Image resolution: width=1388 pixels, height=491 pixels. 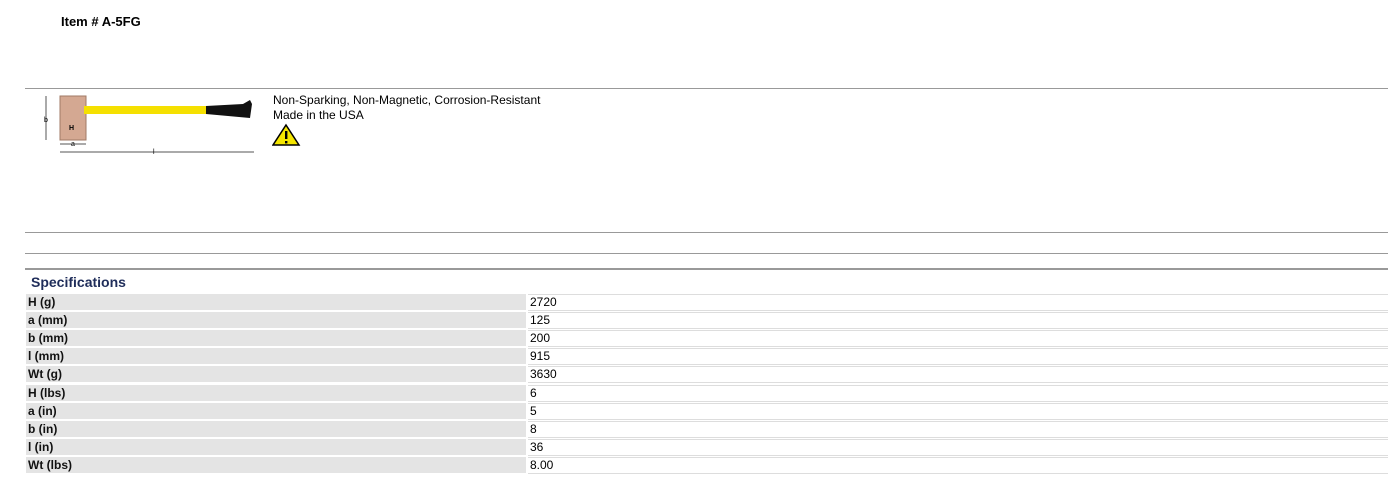 I want to click on spec-row: b (mm) 200, so click(x=707, y=339).